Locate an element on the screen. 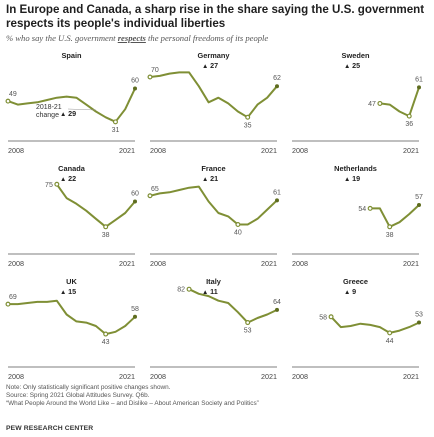 The height and width of the screenshot is (437, 434). panel-title: Netherlands is located at coordinates (355, 168).